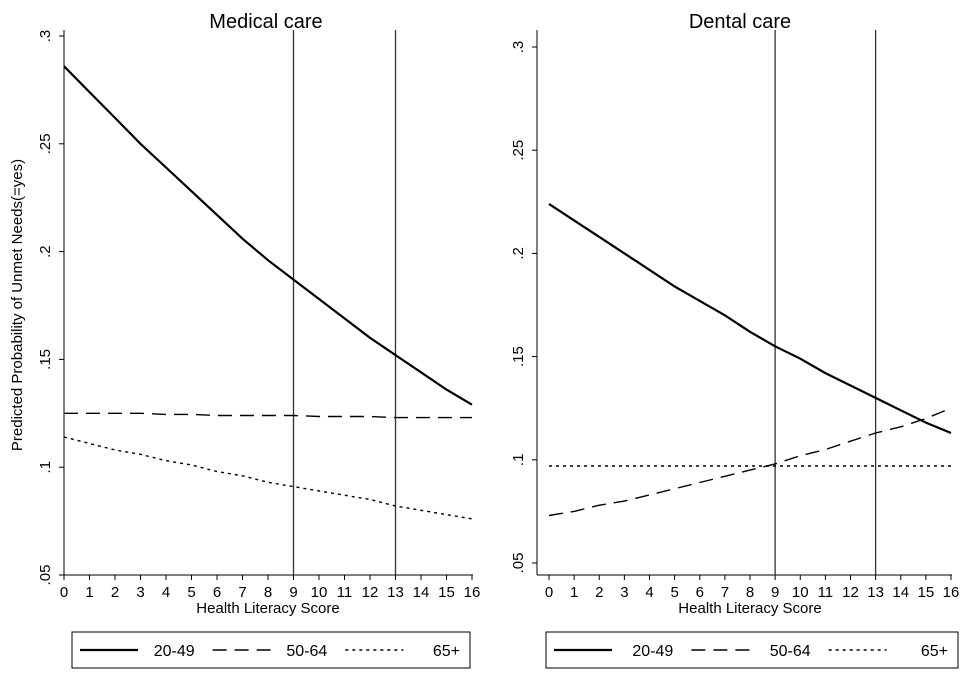  What do you see at coordinates (268, 478) in the screenshot?
I see `series-line-65+` at bounding box center [268, 478].